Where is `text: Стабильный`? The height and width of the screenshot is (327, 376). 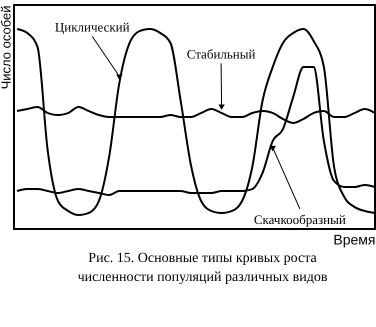
text: Стабильный is located at coordinates (221, 54).